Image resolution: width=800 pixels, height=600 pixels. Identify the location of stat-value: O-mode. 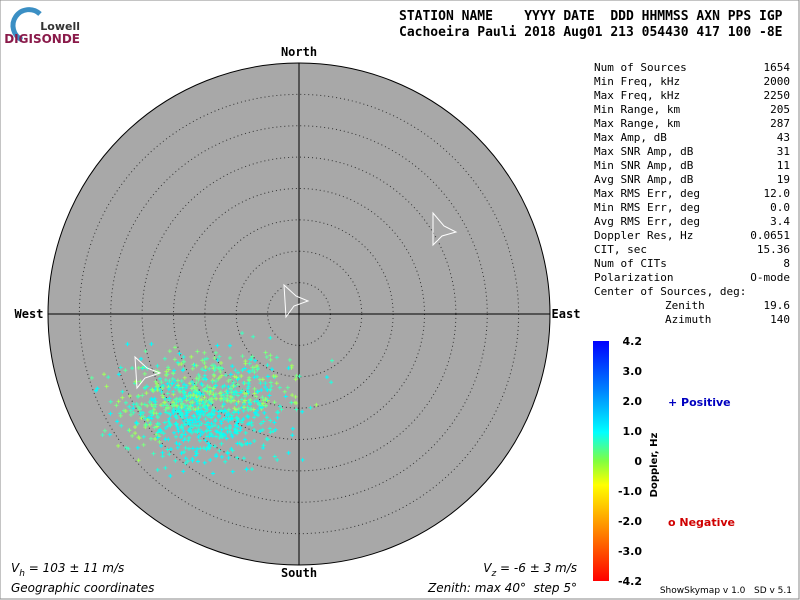
(770, 277).